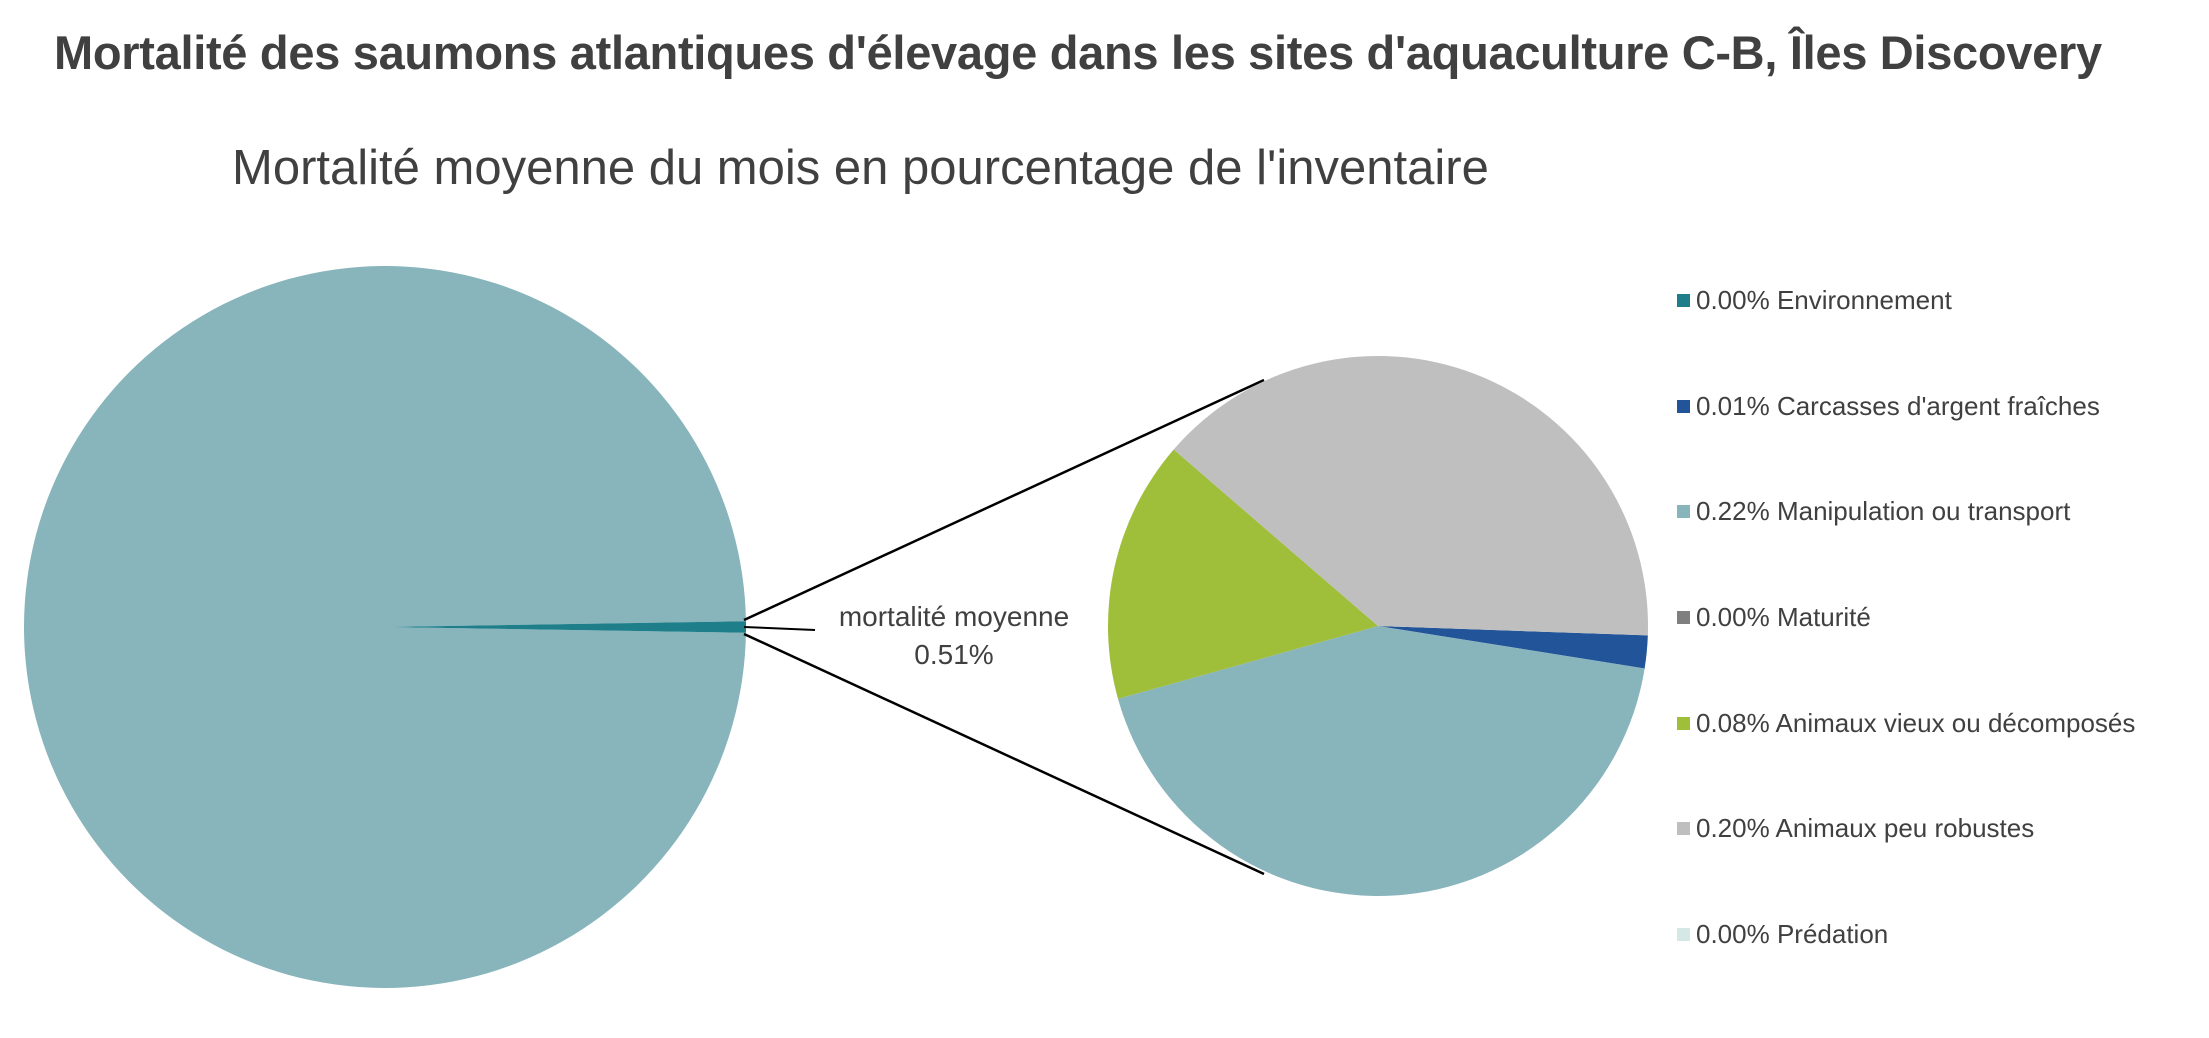 This screenshot has width=2209, height=1038. What do you see at coordinates (954, 616) in the screenshot?
I see `other-slice-label-text: mortalité moyenne` at bounding box center [954, 616].